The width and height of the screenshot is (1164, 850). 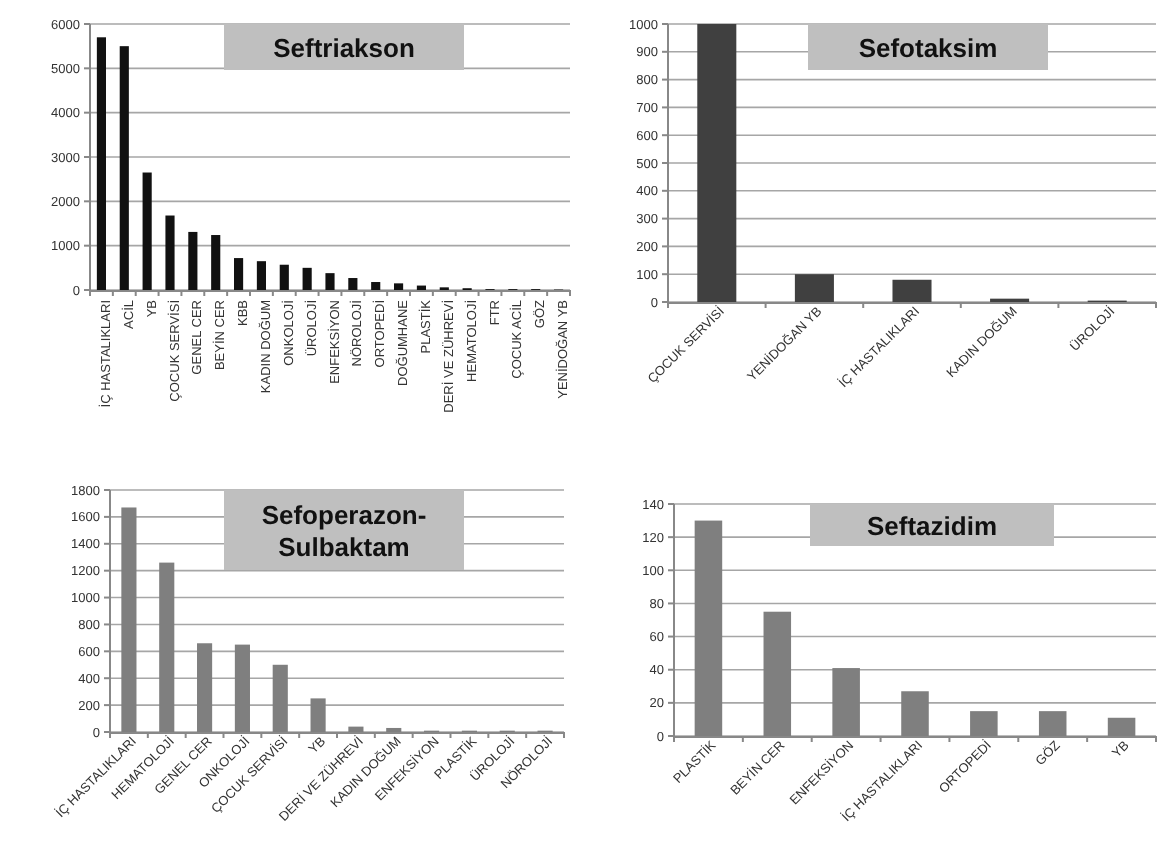 What do you see at coordinates (344, 531) in the screenshot?
I see `text: Sefoperazon-Sulbaktam` at bounding box center [344, 531].